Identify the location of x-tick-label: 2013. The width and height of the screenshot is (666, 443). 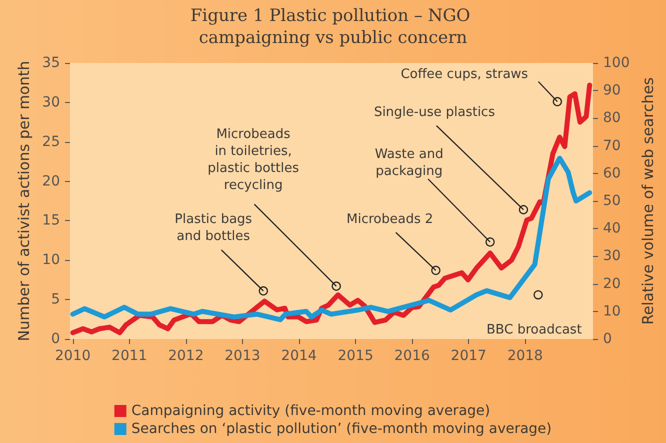
(242, 356).